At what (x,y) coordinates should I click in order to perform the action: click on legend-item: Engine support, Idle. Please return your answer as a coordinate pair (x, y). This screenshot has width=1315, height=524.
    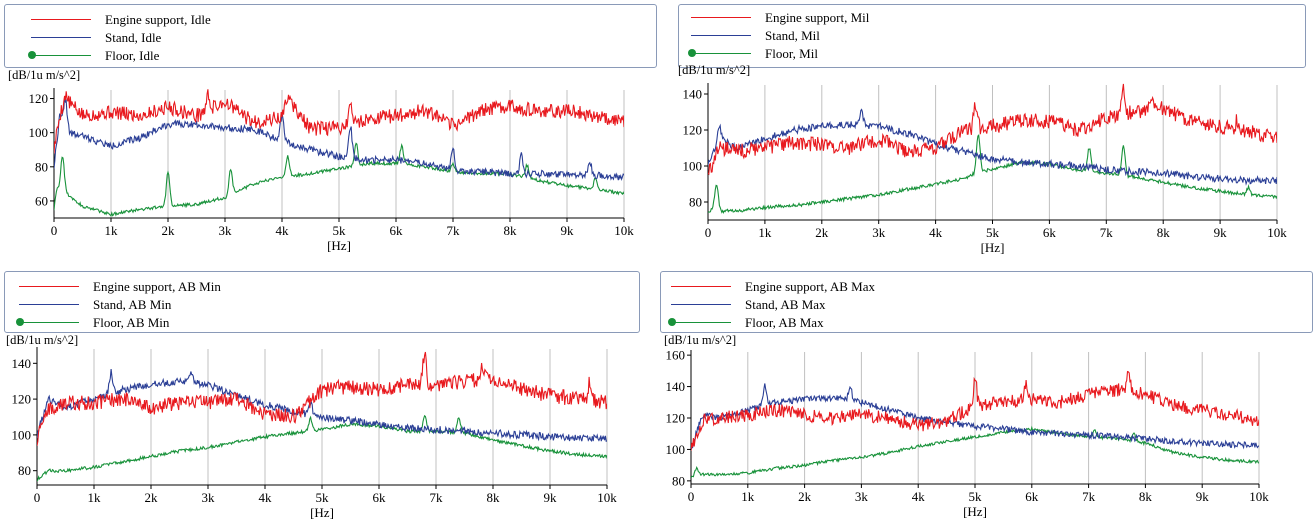
    Looking at the image, I should click on (118, 19).